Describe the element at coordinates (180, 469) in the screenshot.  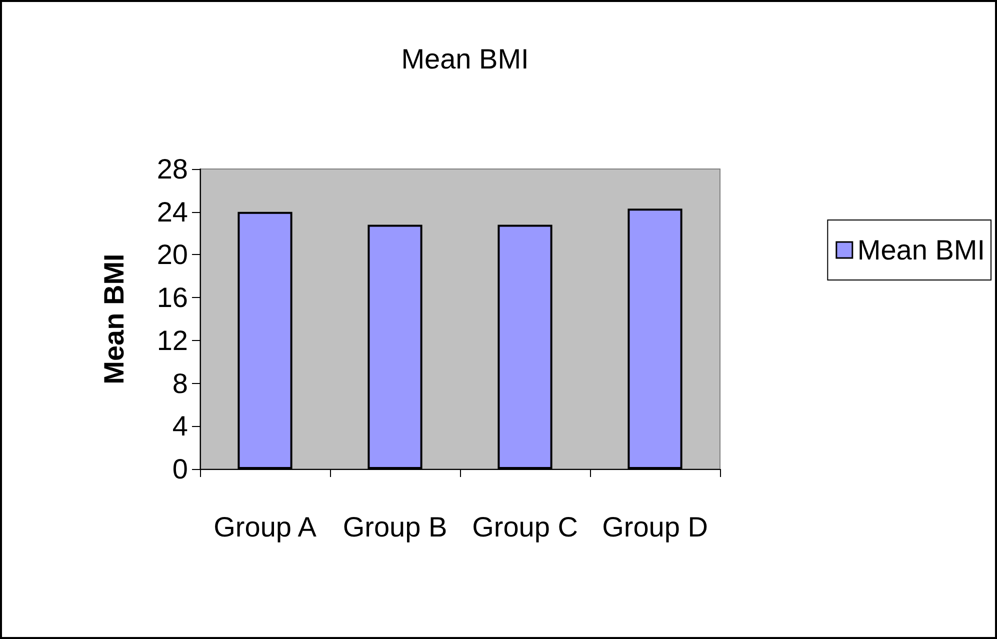
I see `y-tick-label: 0` at that location.